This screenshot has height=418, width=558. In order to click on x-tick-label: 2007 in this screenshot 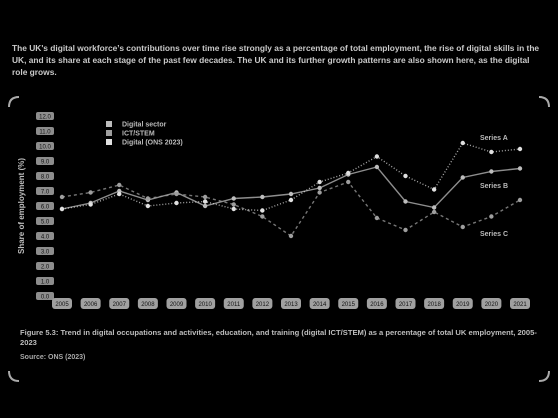, I will do `click(120, 305)`.